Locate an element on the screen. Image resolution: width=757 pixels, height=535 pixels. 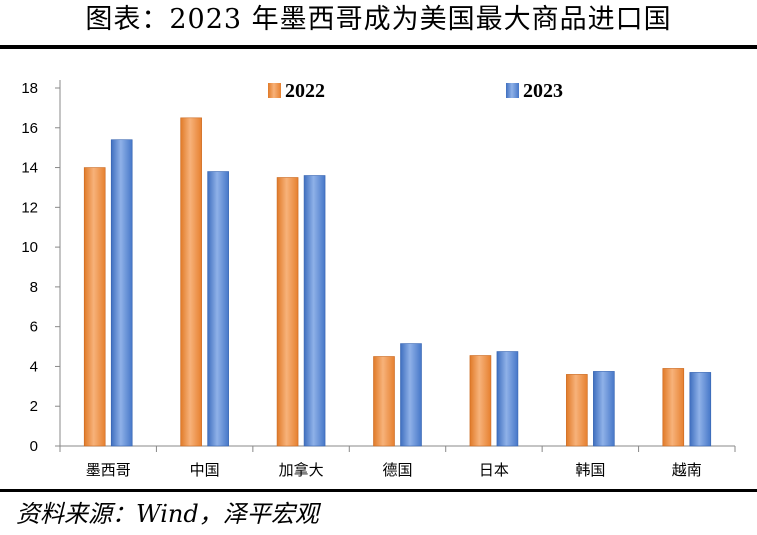
x-category-label: 越南 is located at coordinates (687, 470).